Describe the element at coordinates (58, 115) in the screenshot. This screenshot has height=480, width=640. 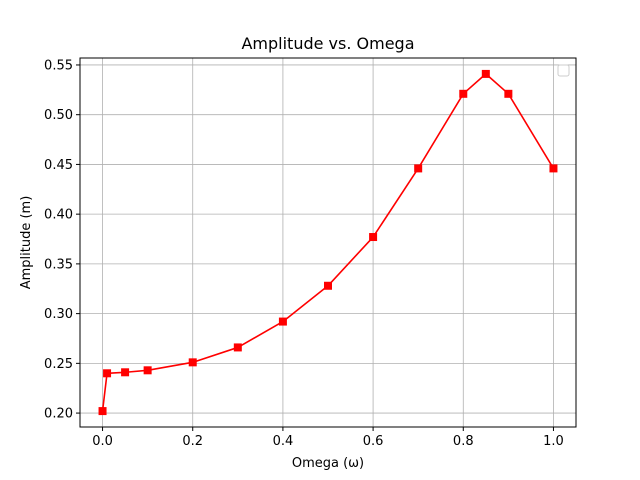
I see `y-tick-label: 0.50` at that location.